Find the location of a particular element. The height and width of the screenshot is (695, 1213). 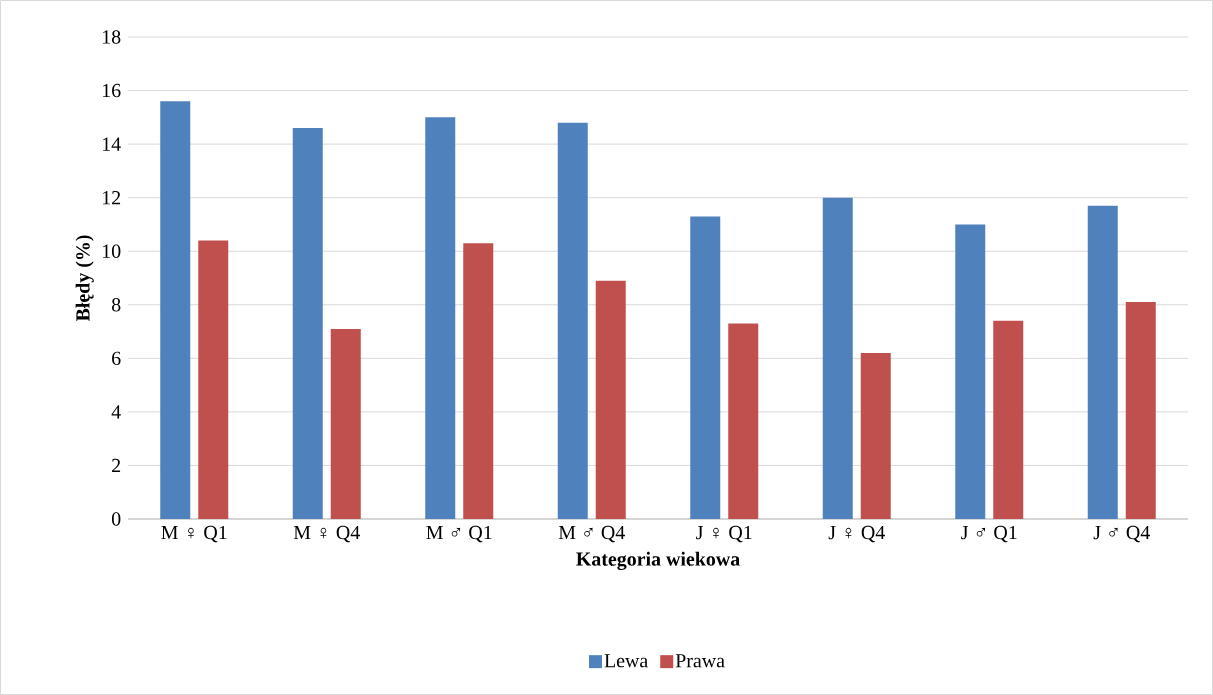

y-tick-label: 8 is located at coordinates (116, 305).